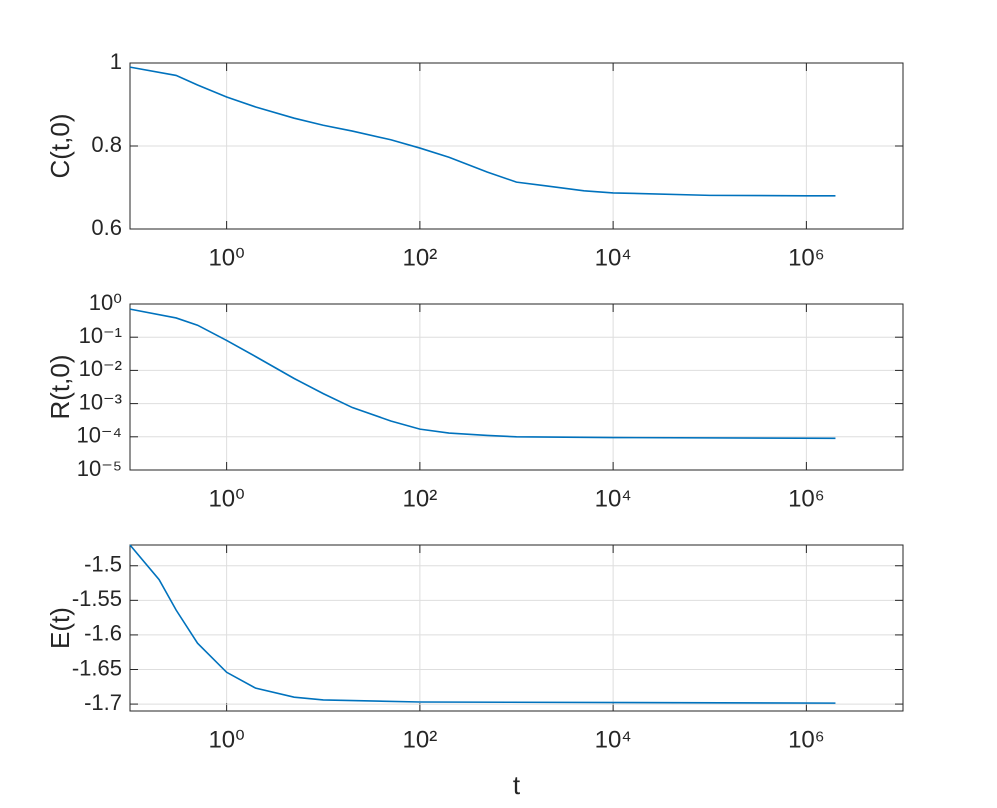  What do you see at coordinates (60, 628) in the screenshot?
I see `y-axis-label: E(t)` at bounding box center [60, 628].